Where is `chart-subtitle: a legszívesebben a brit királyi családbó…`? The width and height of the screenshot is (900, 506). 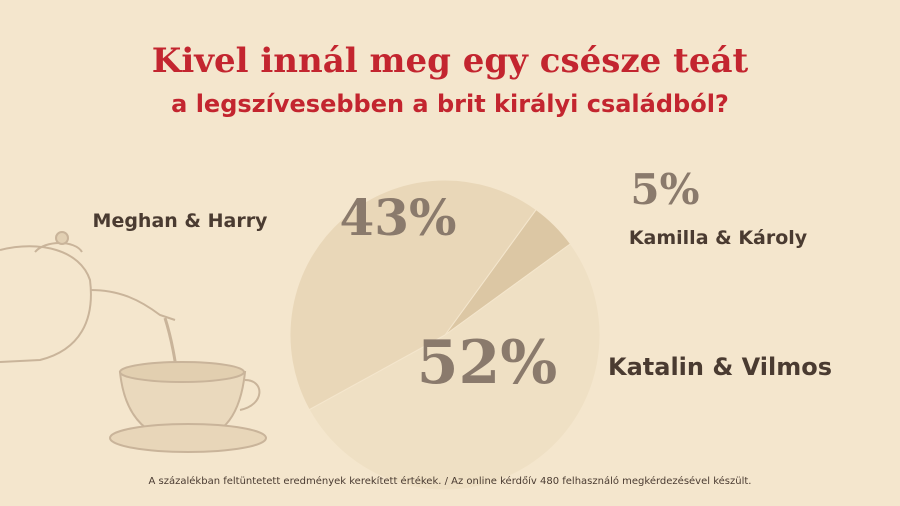 chart-subtitle: a legszívesebben a brit királyi családbó… is located at coordinates (450, 104).